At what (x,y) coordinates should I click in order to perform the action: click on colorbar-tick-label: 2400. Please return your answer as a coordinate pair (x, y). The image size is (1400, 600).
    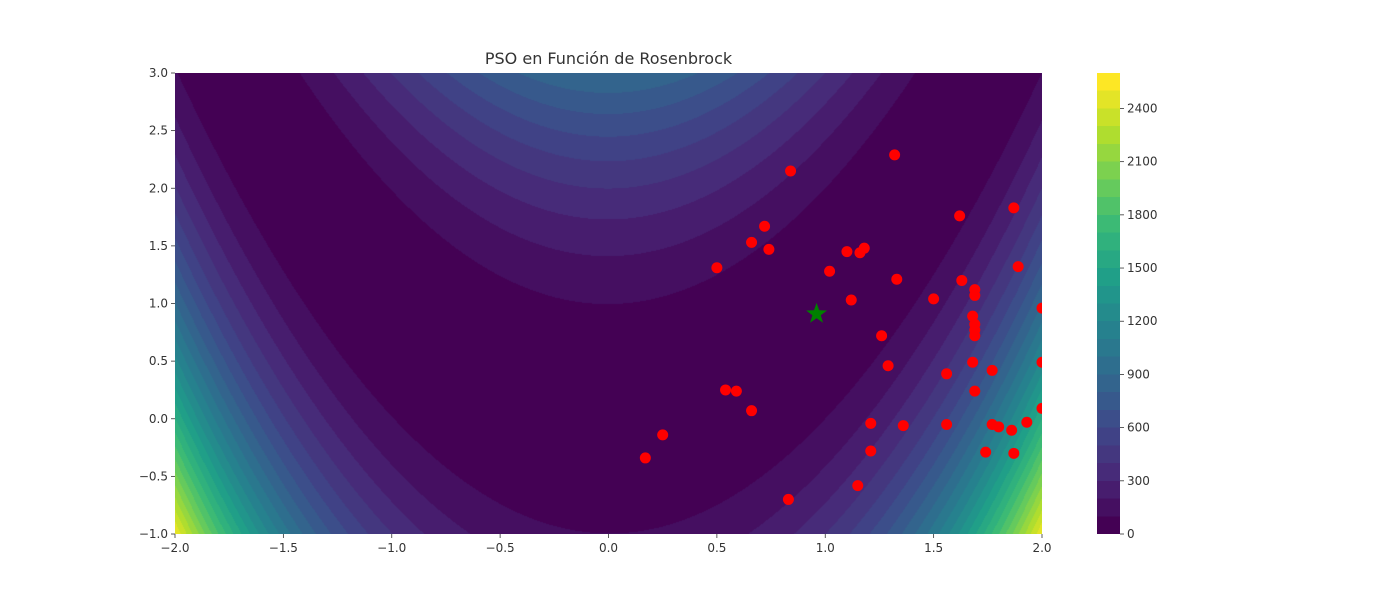
    Looking at the image, I should click on (1142, 108).